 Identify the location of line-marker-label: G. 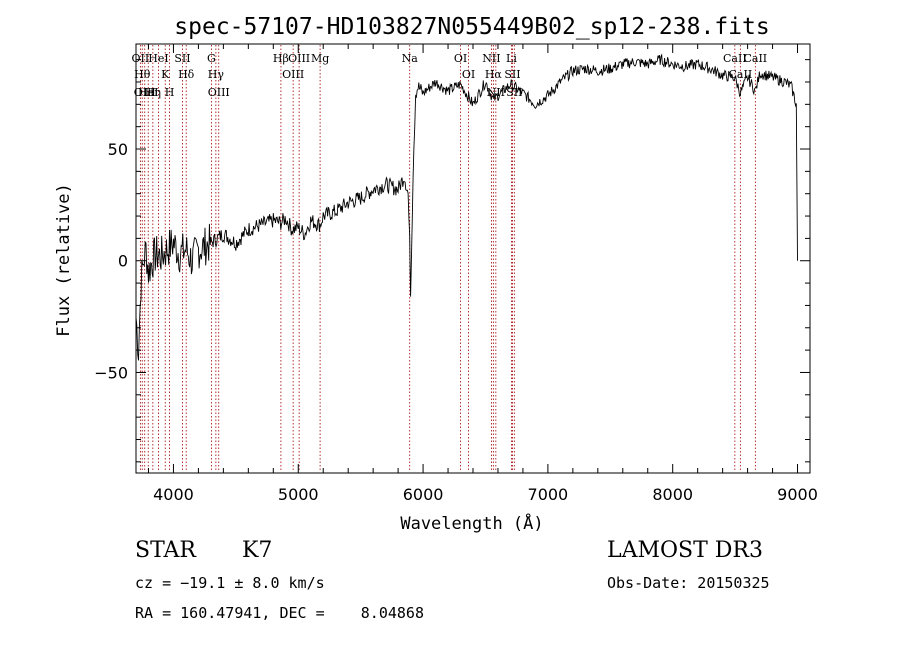
(211, 58).